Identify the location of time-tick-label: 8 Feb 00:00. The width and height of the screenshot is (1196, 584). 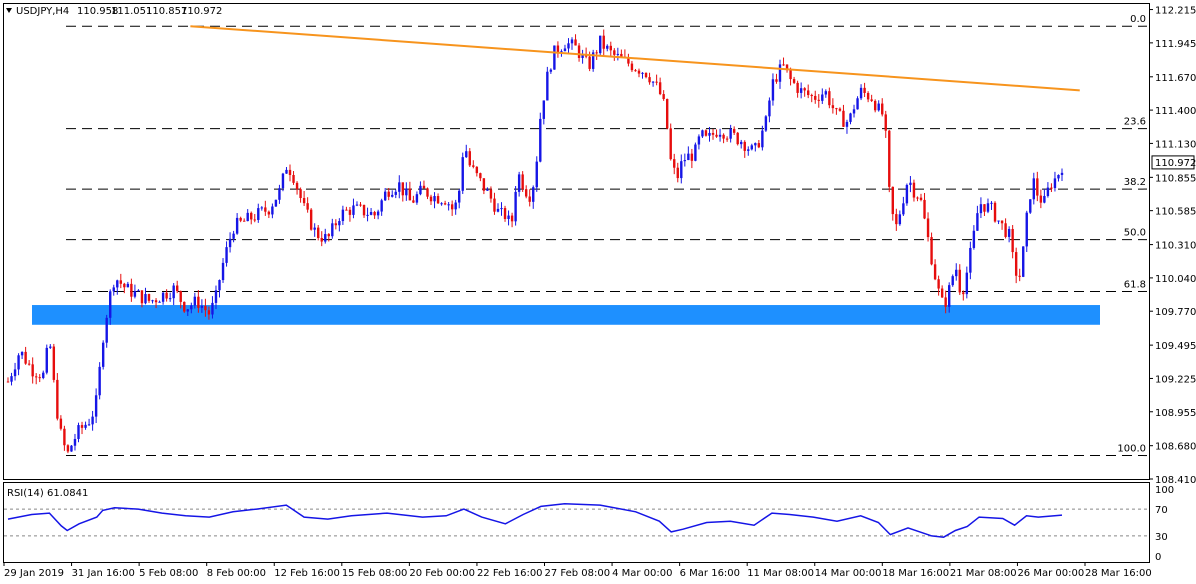
(236, 573).